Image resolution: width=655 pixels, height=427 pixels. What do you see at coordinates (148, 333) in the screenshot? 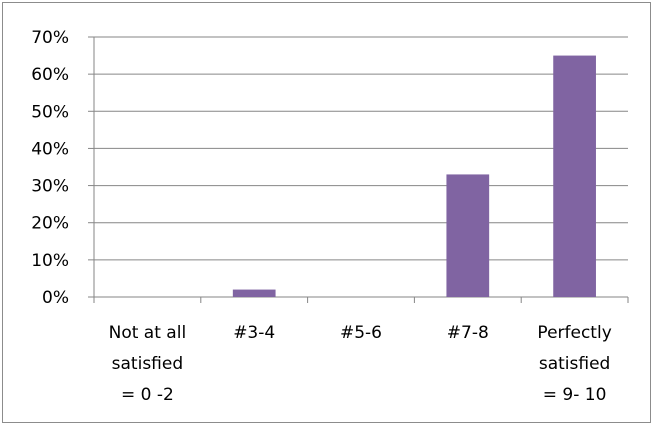
I see `x-tick-label-line: Not at all` at bounding box center [148, 333].